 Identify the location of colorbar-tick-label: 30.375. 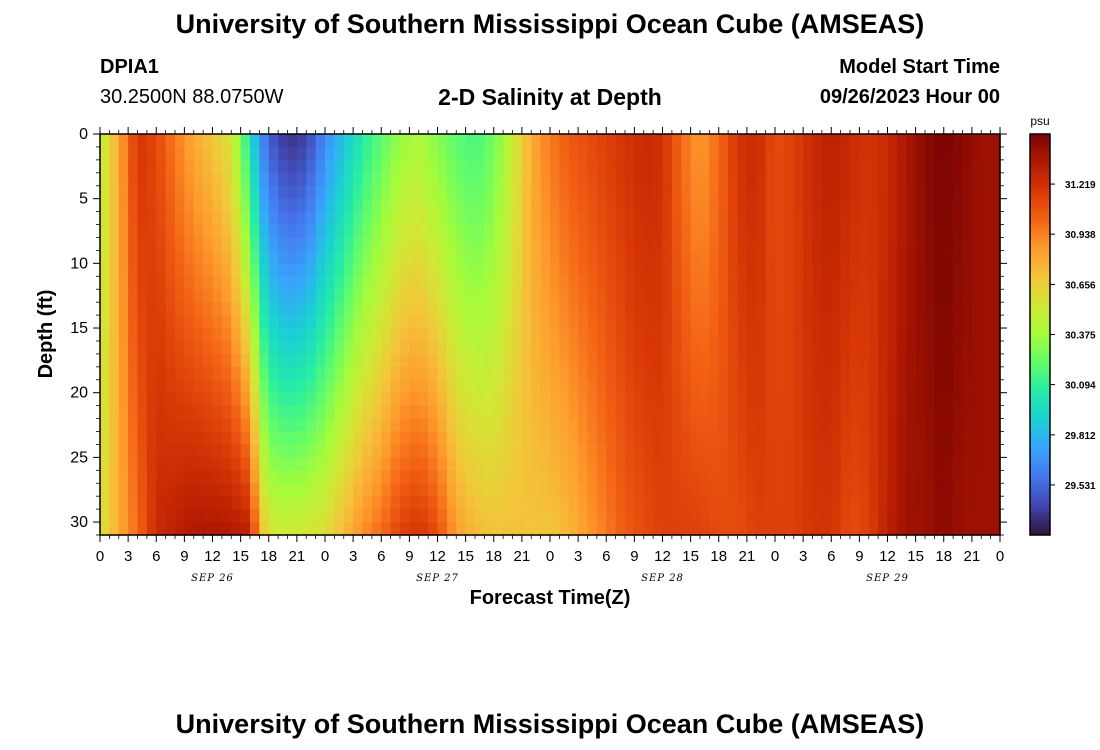
(1080, 336).